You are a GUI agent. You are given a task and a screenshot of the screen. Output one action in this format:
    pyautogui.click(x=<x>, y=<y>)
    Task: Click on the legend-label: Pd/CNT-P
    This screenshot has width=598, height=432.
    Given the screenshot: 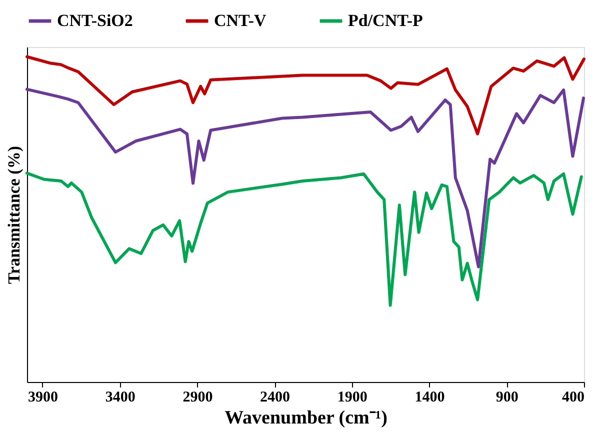 What is the action you would take?
    pyautogui.click(x=385, y=20)
    